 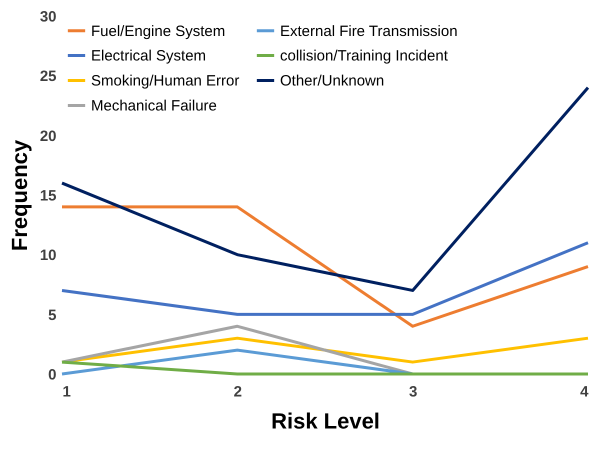 I want to click on y-axis-title: Frequency, so click(x=19, y=195).